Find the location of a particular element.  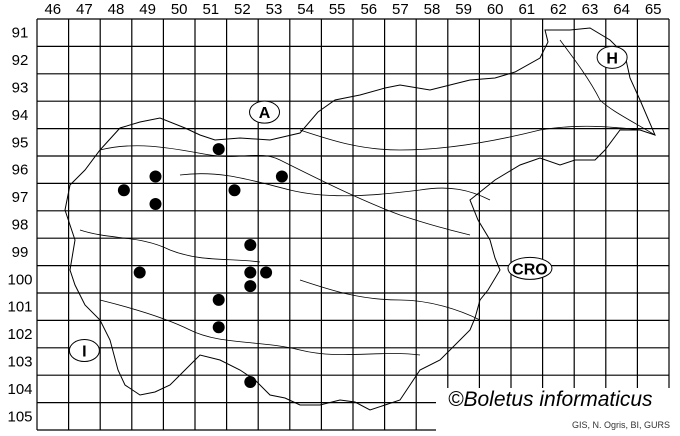

row-label: 101 is located at coordinates (19, 307).